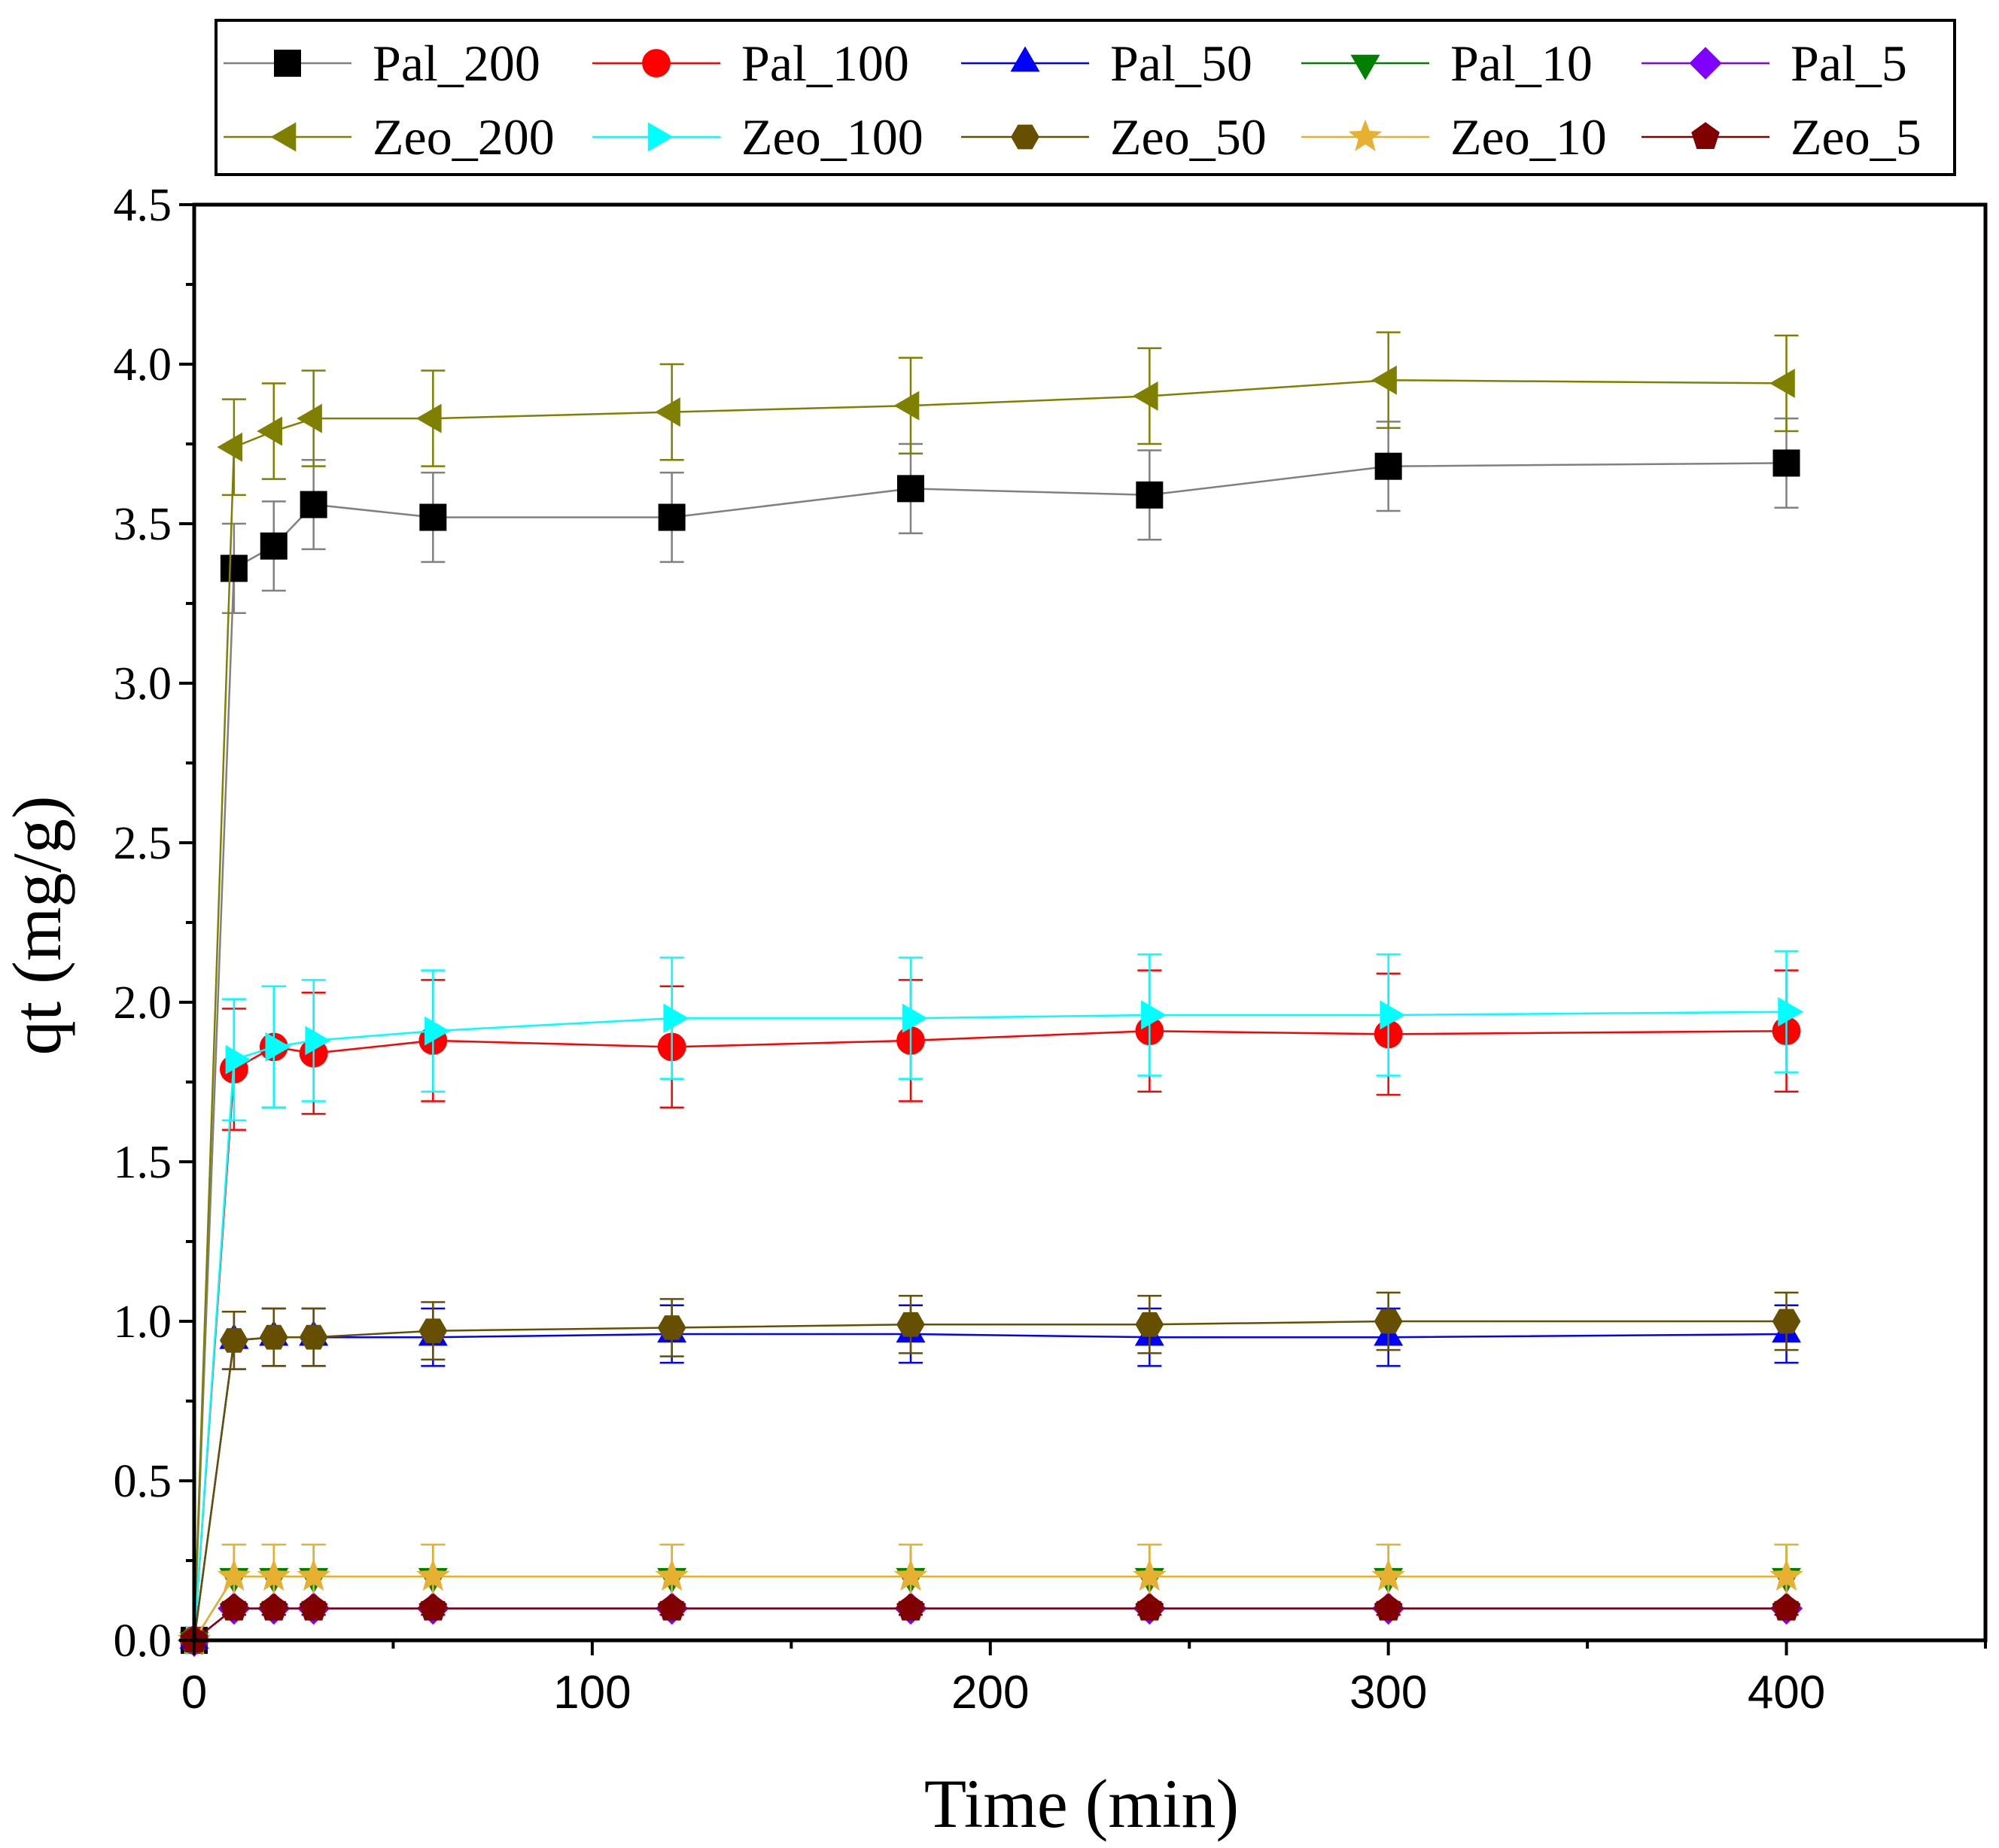  Describe the element at coordinates (464, 137) in the screenshot. I see `legend-label-zeo-200: Zeo_200` at that location.